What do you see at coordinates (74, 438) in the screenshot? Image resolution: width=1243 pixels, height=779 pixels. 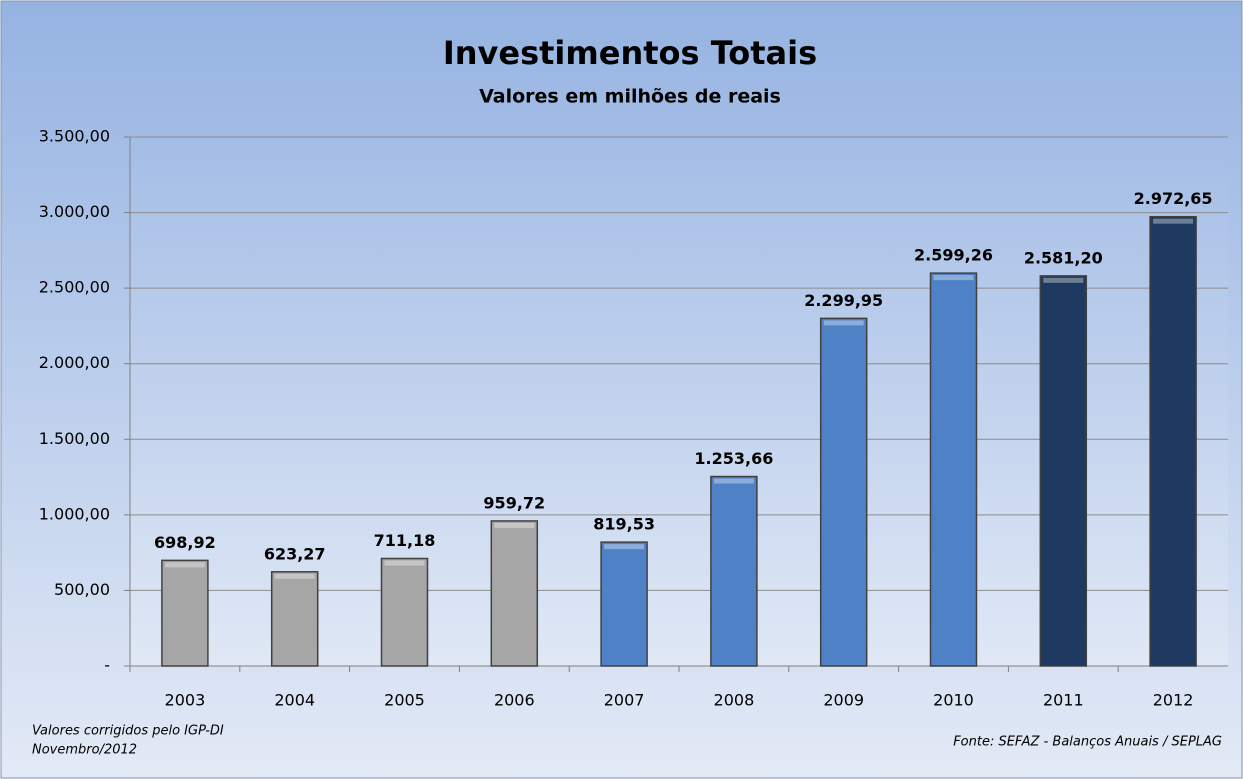 I see `y-tick-label: 1.500,00` at bounding box center [74, 438].